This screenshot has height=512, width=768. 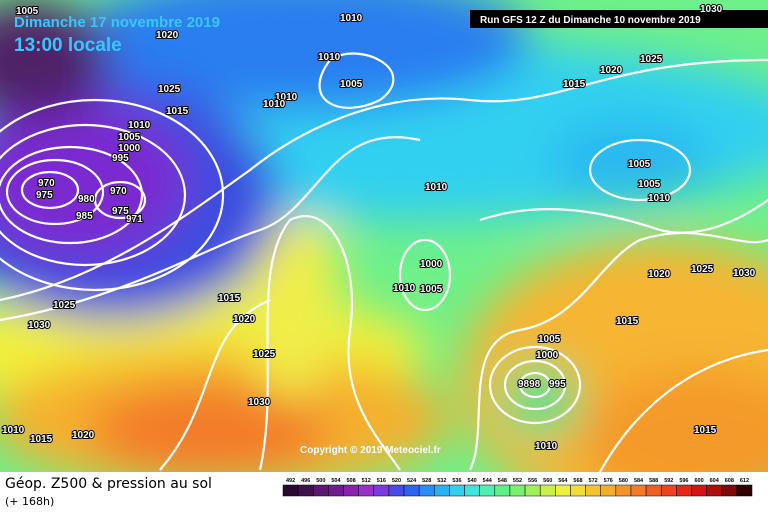 What do you see at coordinates (366, 481) in the screenshot?
I see `scale-label: 512` at bounding box center [366, 481].